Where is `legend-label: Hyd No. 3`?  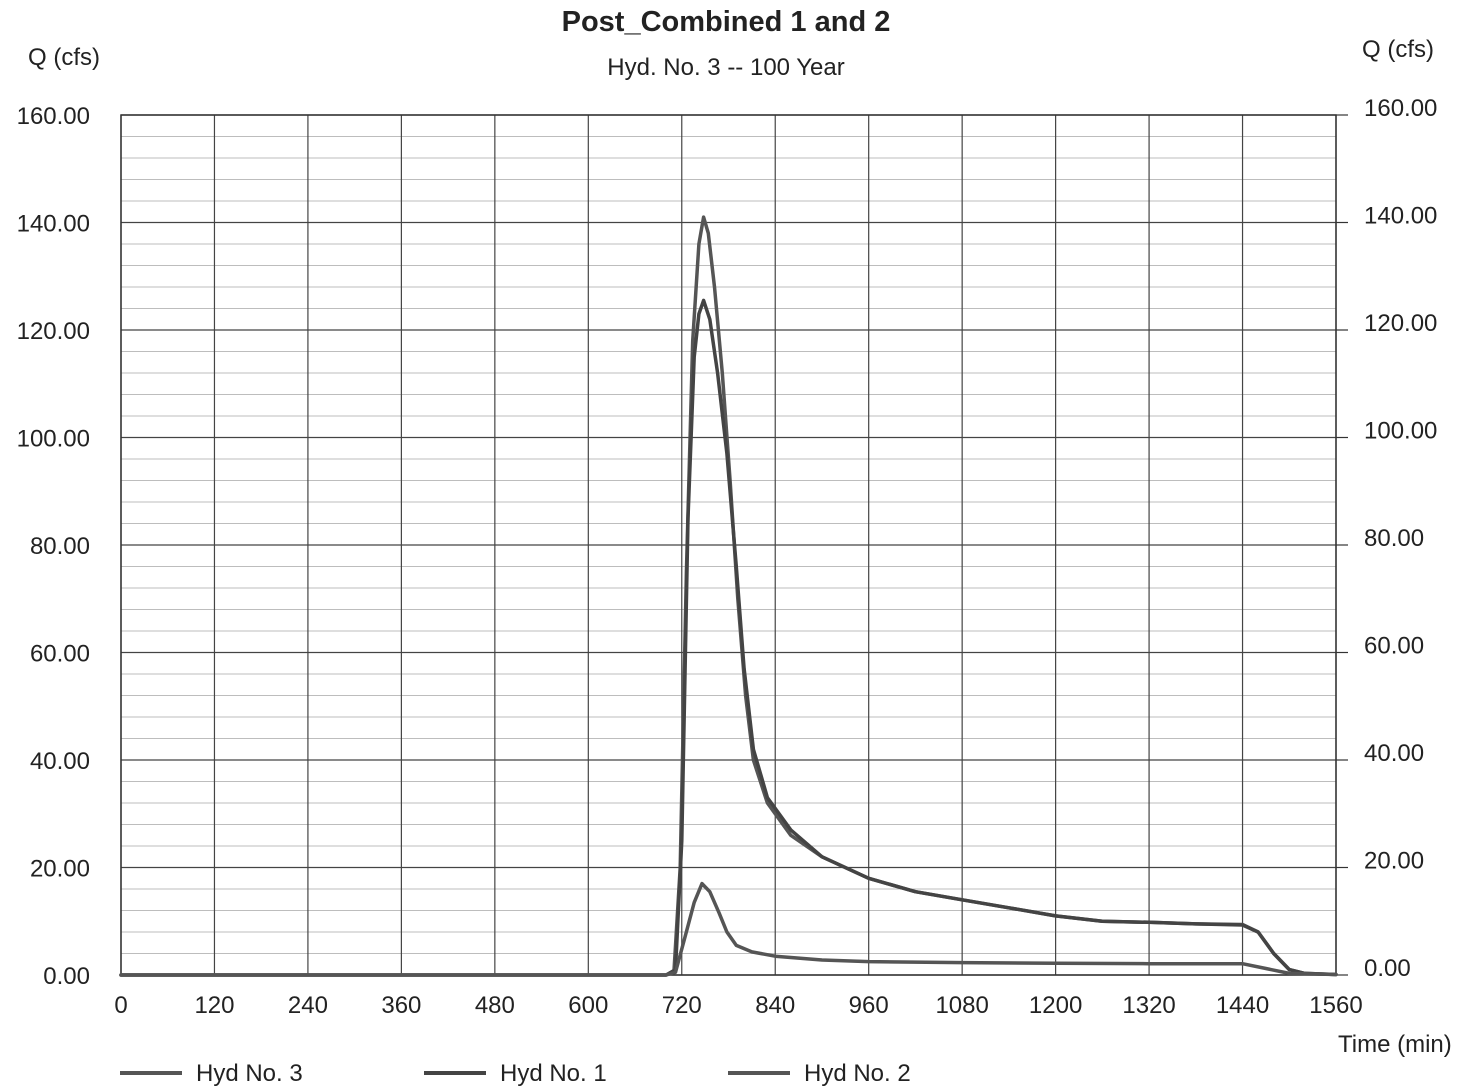
legend-label: Hyd No. 3 is located at coordinates (249, 1073).